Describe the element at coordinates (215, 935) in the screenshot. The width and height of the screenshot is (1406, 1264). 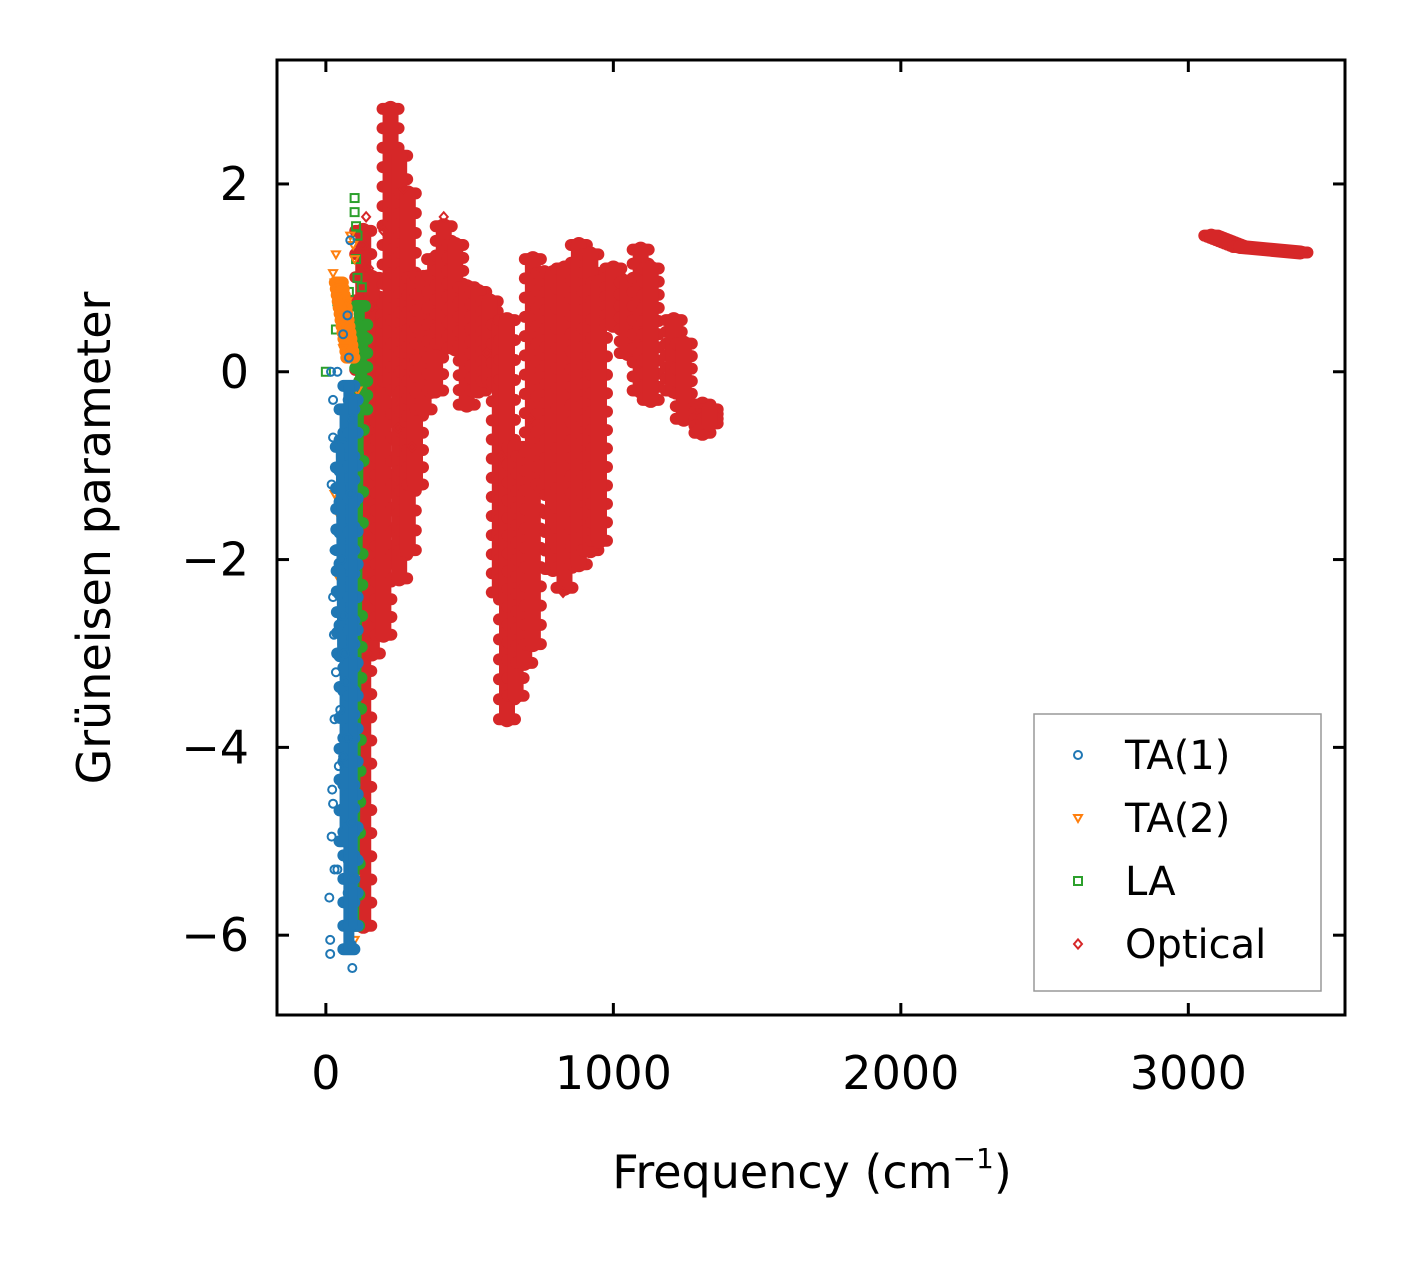
I see `y-tick-label: −6` at that location.